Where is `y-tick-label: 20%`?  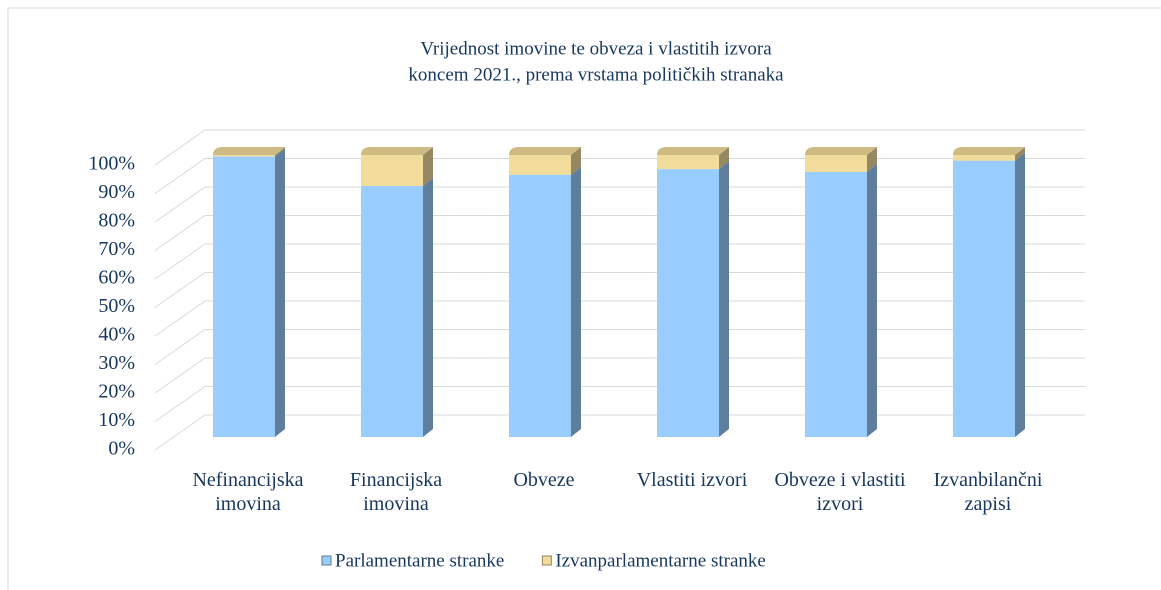 y-tick-label: 20% is located at coordinates (116, 392).